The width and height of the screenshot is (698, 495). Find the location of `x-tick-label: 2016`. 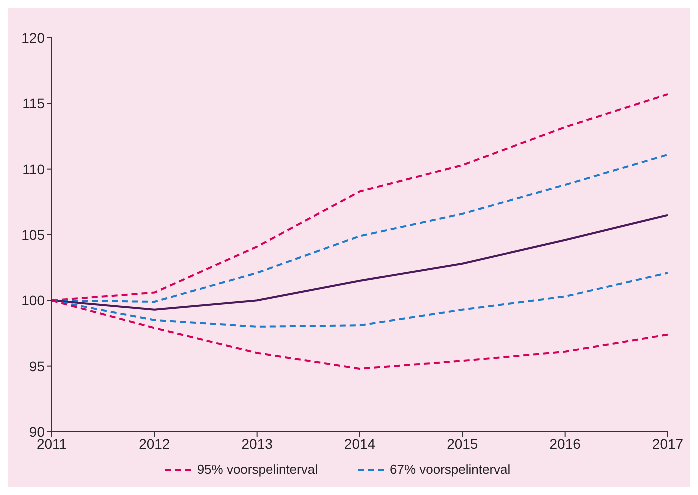

x-tick-label: 2016 is located at coordinates (566, 444).